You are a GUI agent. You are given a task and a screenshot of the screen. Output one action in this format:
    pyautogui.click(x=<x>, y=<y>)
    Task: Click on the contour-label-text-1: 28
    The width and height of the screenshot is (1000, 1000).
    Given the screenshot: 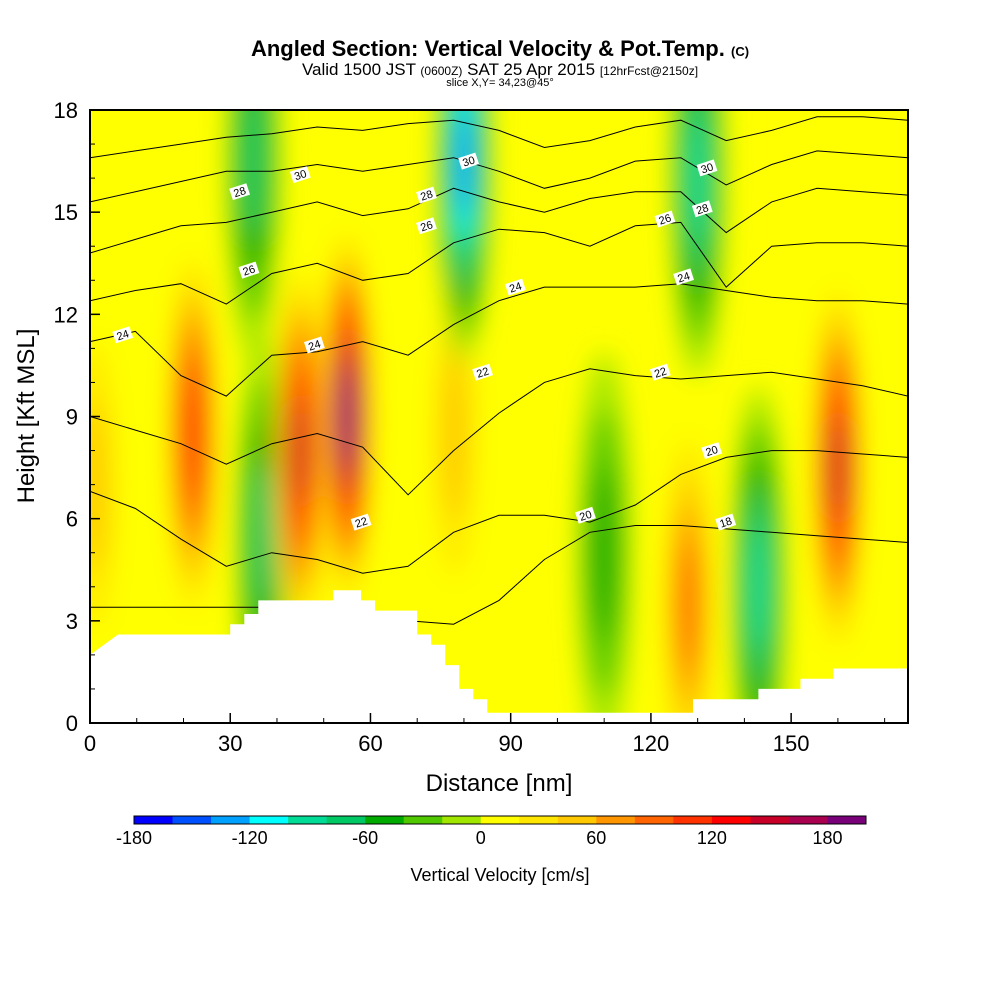 What is the action you would take?
    pyautogui.click(x=239, y=192)
    